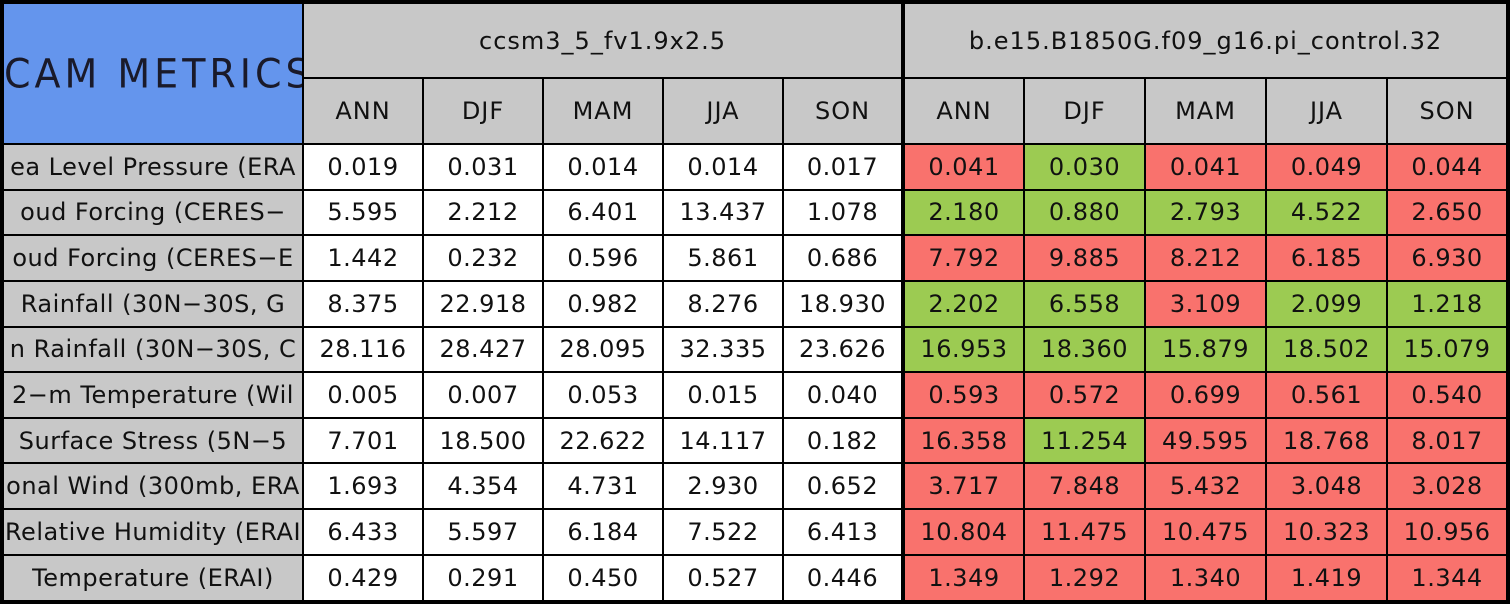 Image resolution: width=1510 pixels, height=611 pixels. What do you see at coordinates (963, 349) in the screenshot?
I see `metric-value-cell: 16.953` at bounding box center [963, 349].